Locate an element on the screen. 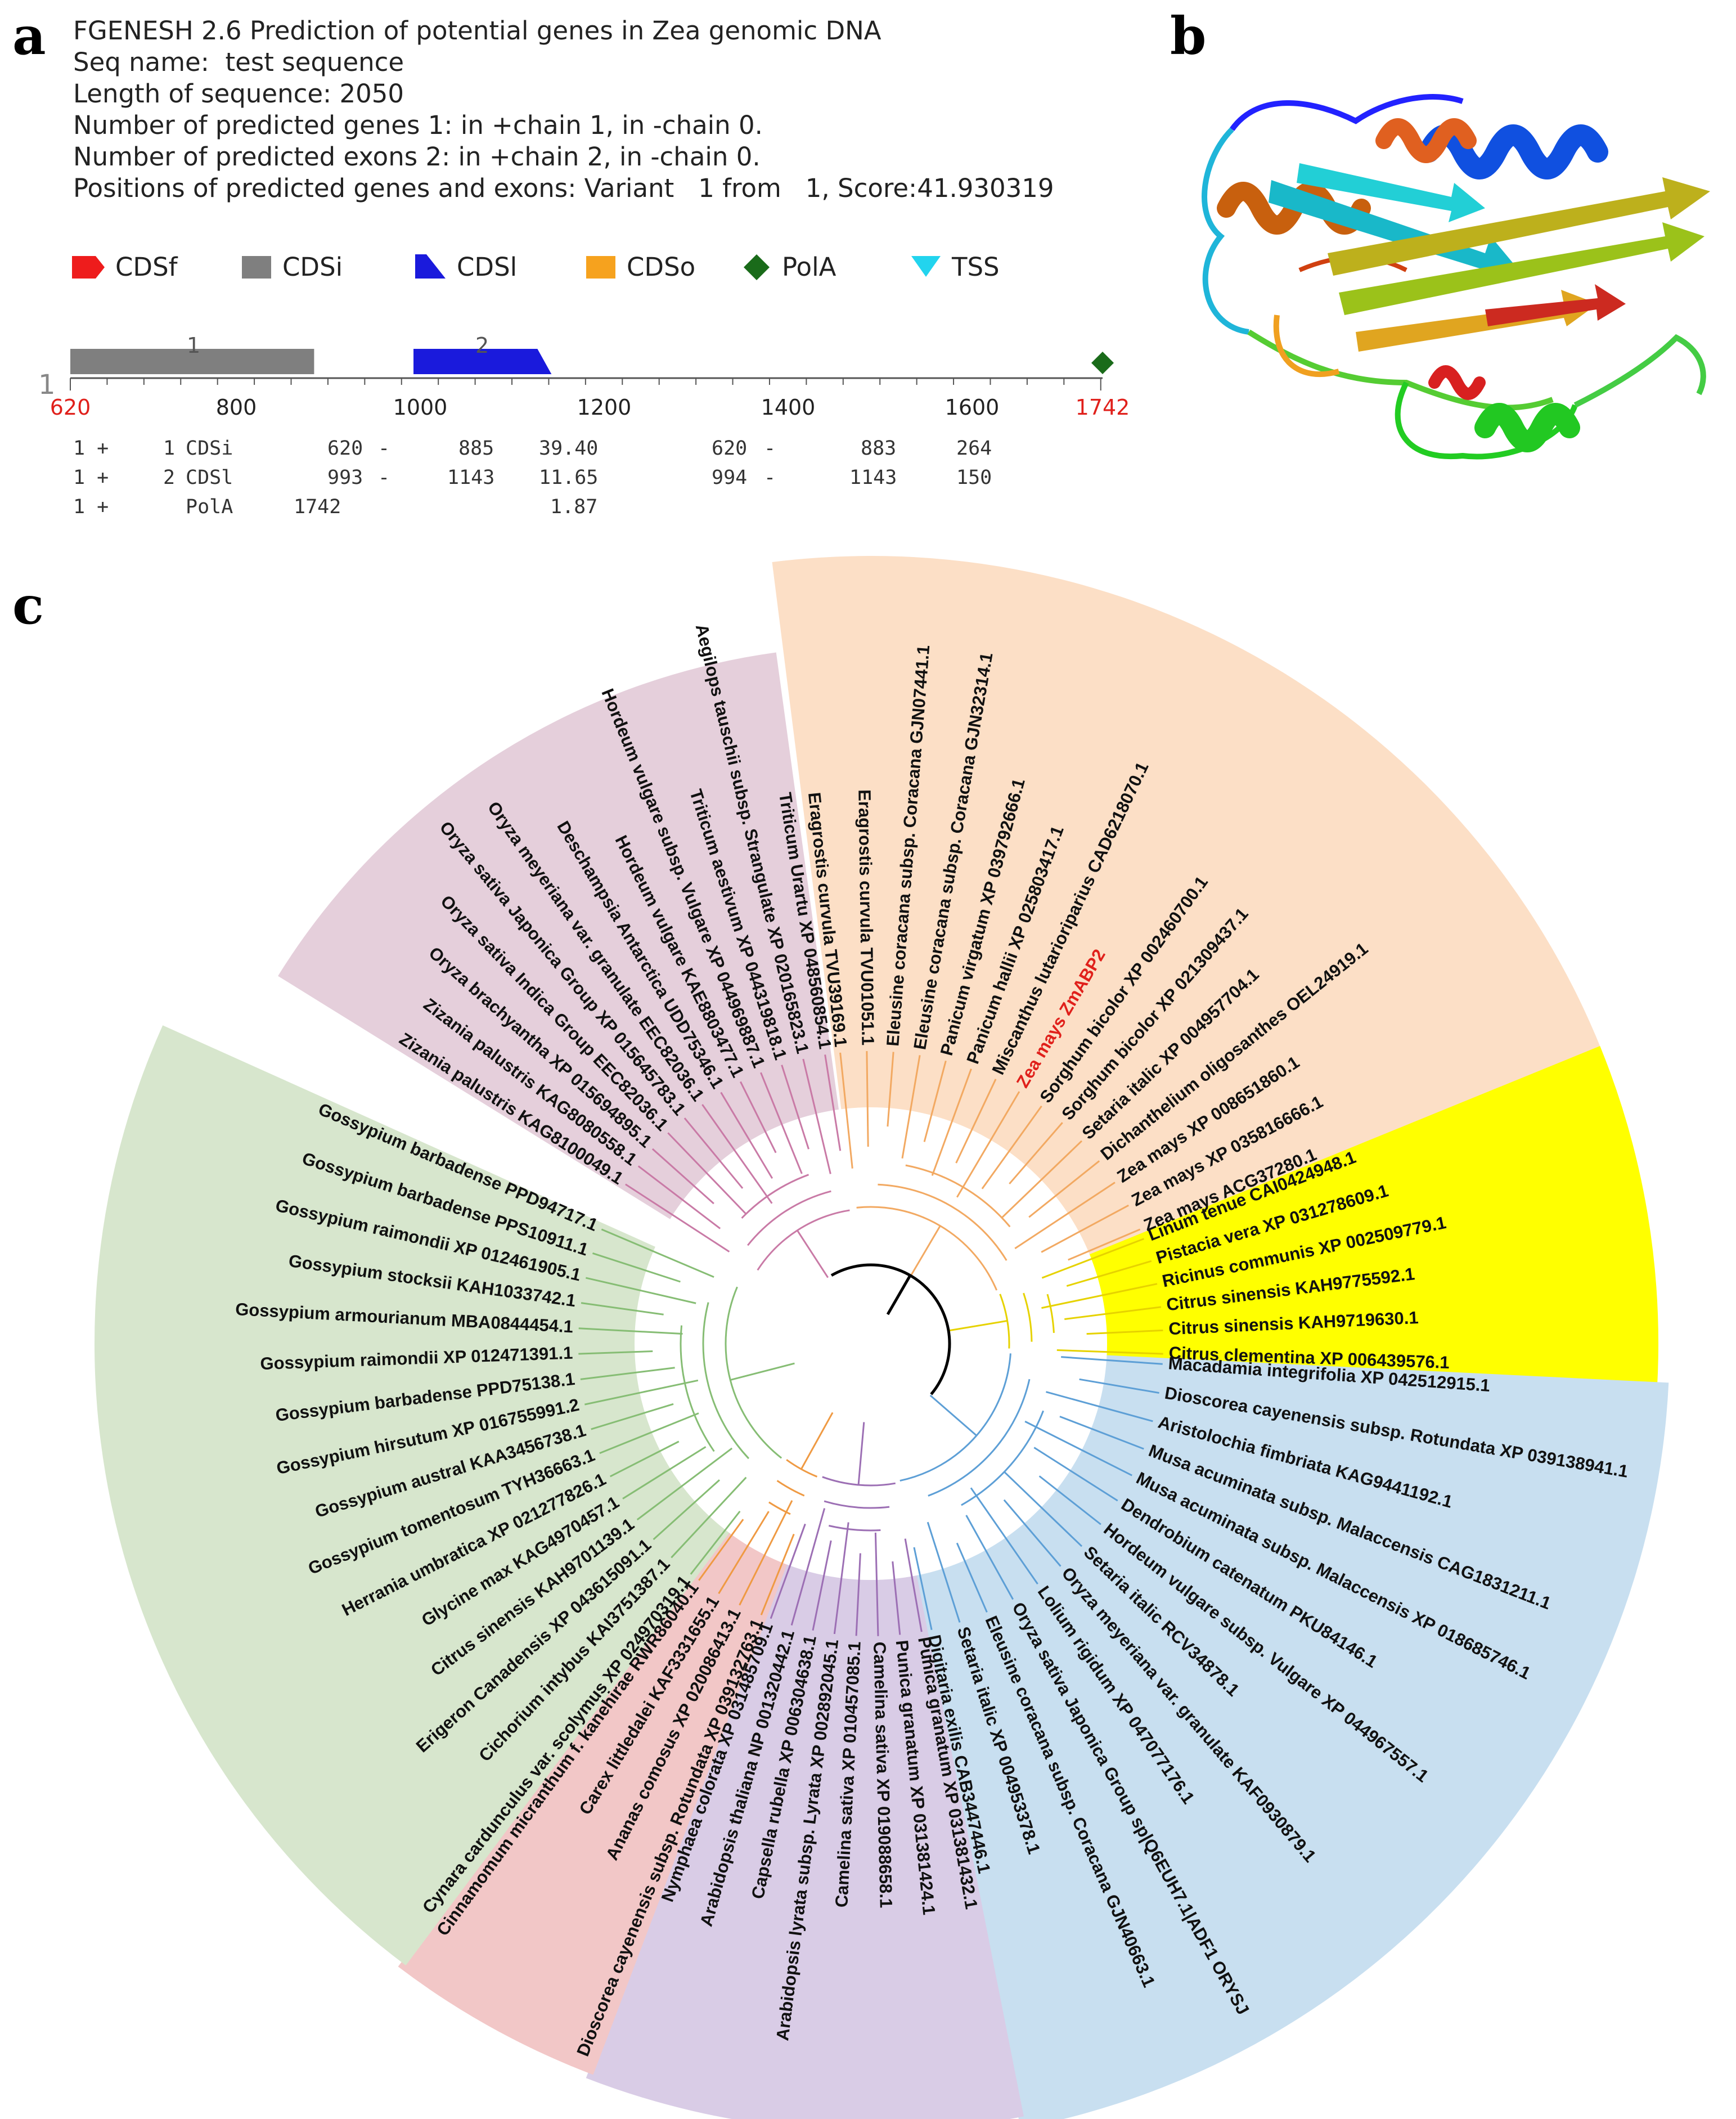  exon-2-cdsl is located at coordinates (483, 361).